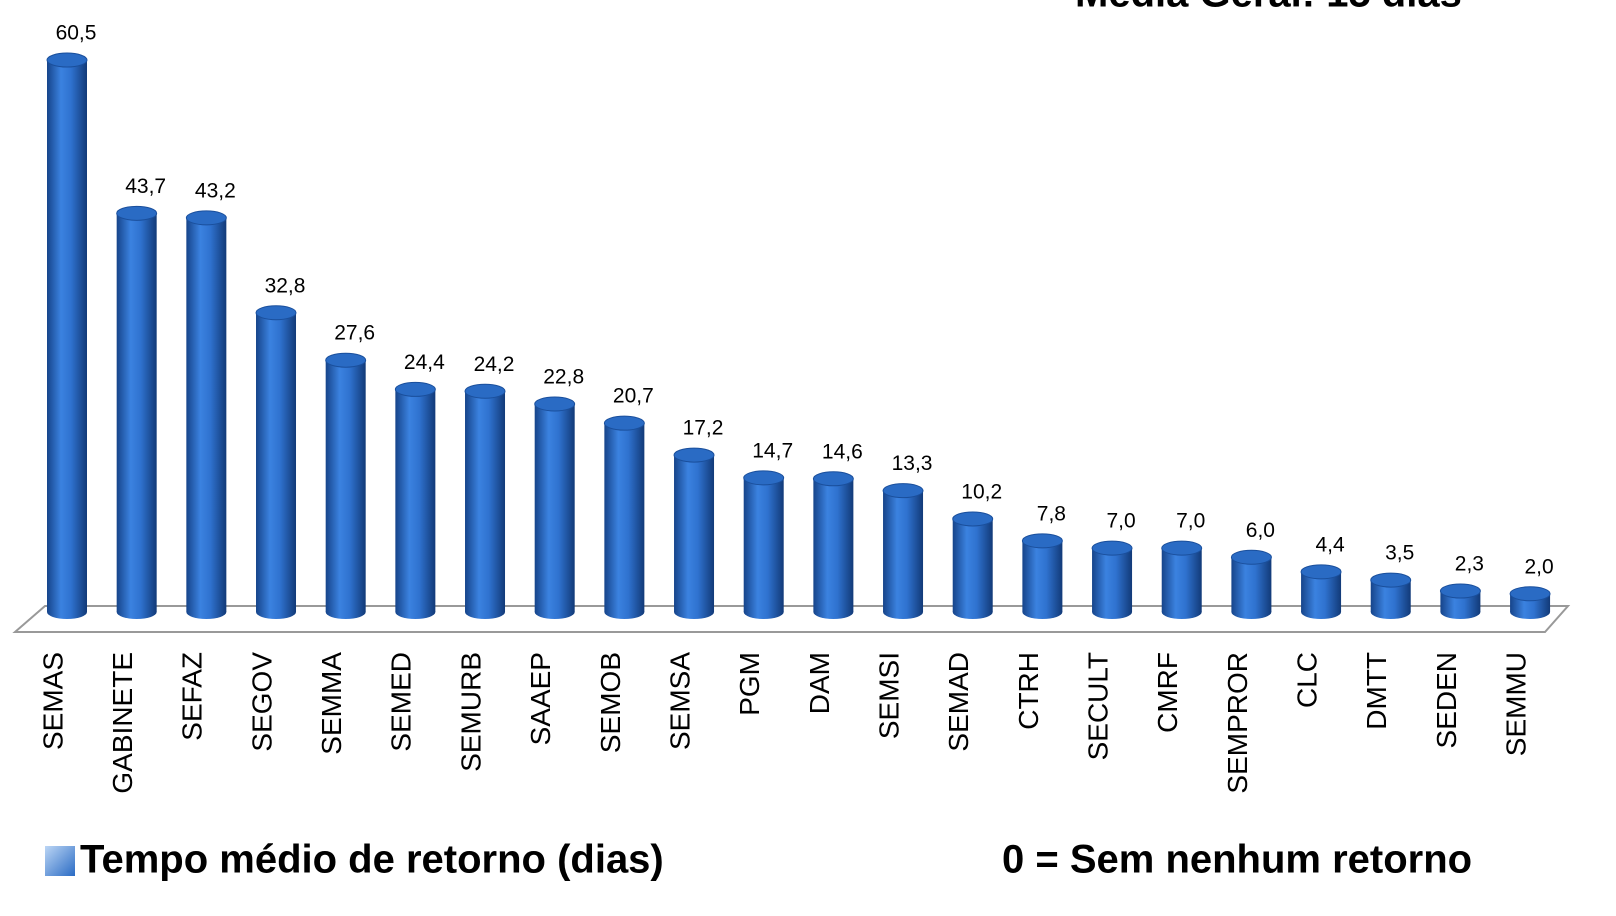 This screenshot has width=1616, height=916. Describe the element at coordinates (122, 723) in the screenshot. I see `x-tick-label: GABINETE` at that location.